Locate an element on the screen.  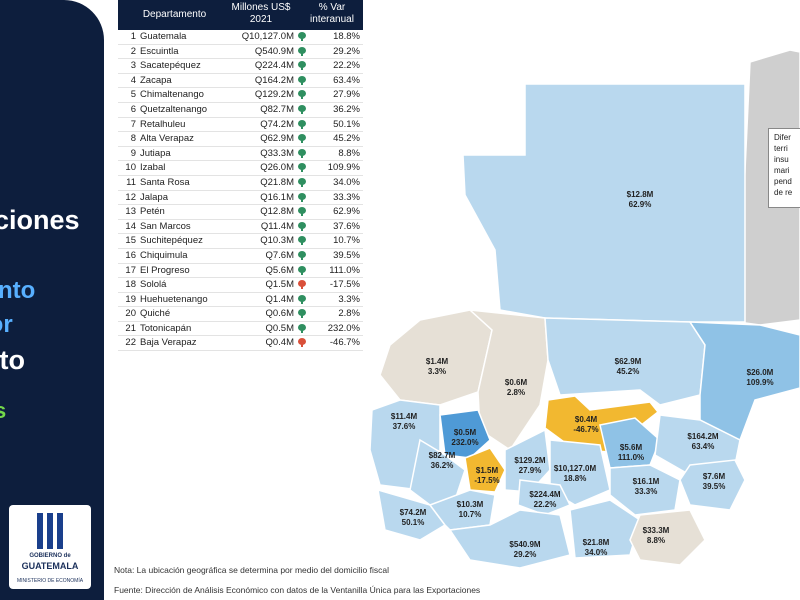
row-department: Quiché is located at coordinates (155, 314).